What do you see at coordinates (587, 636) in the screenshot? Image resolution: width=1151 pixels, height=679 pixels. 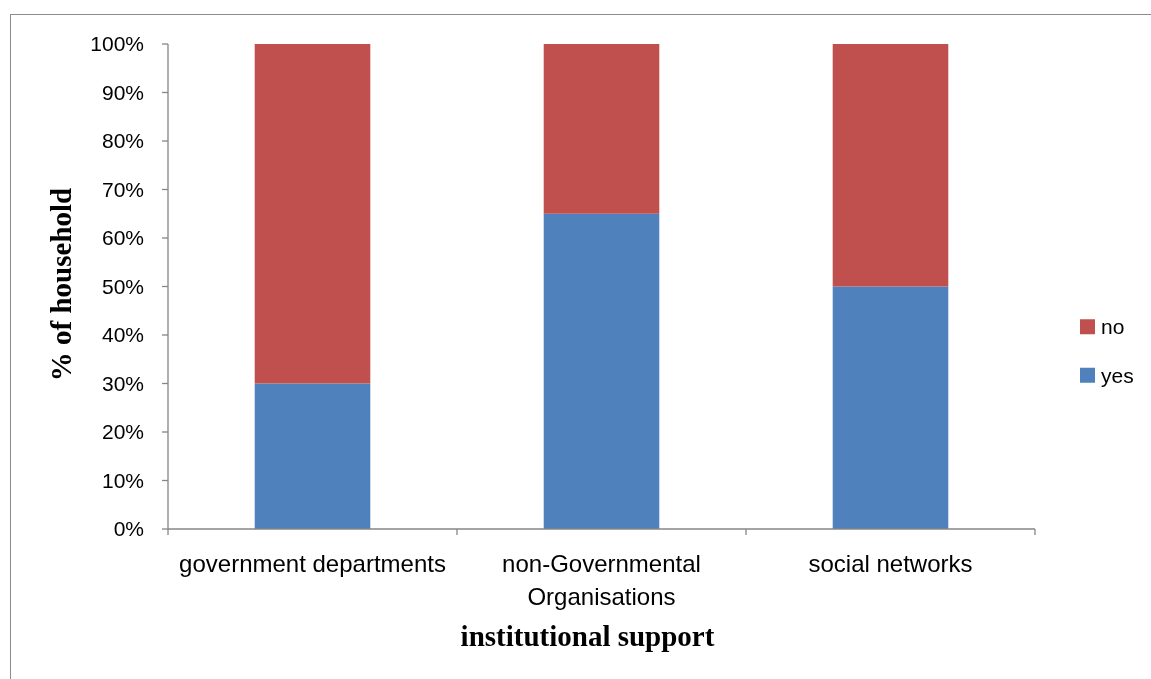 I see `x-axis-title: institutional support` at bounding box center [587, 636].